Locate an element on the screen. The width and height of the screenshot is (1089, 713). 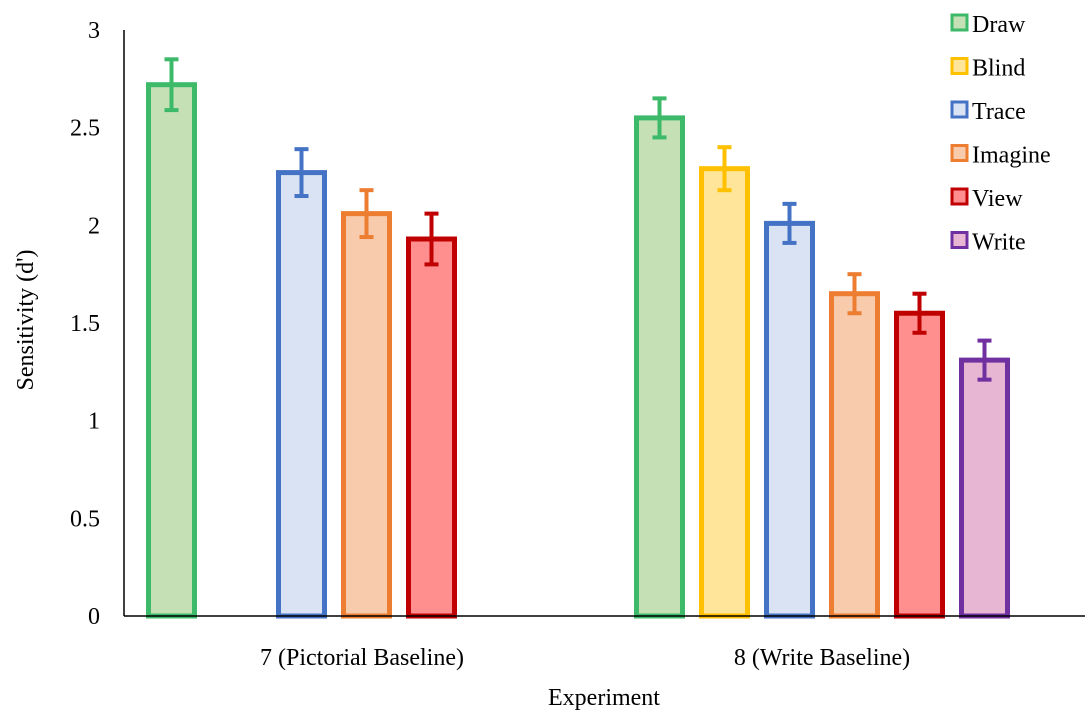
legend-item-view: View is located at coordinates (986, 199).